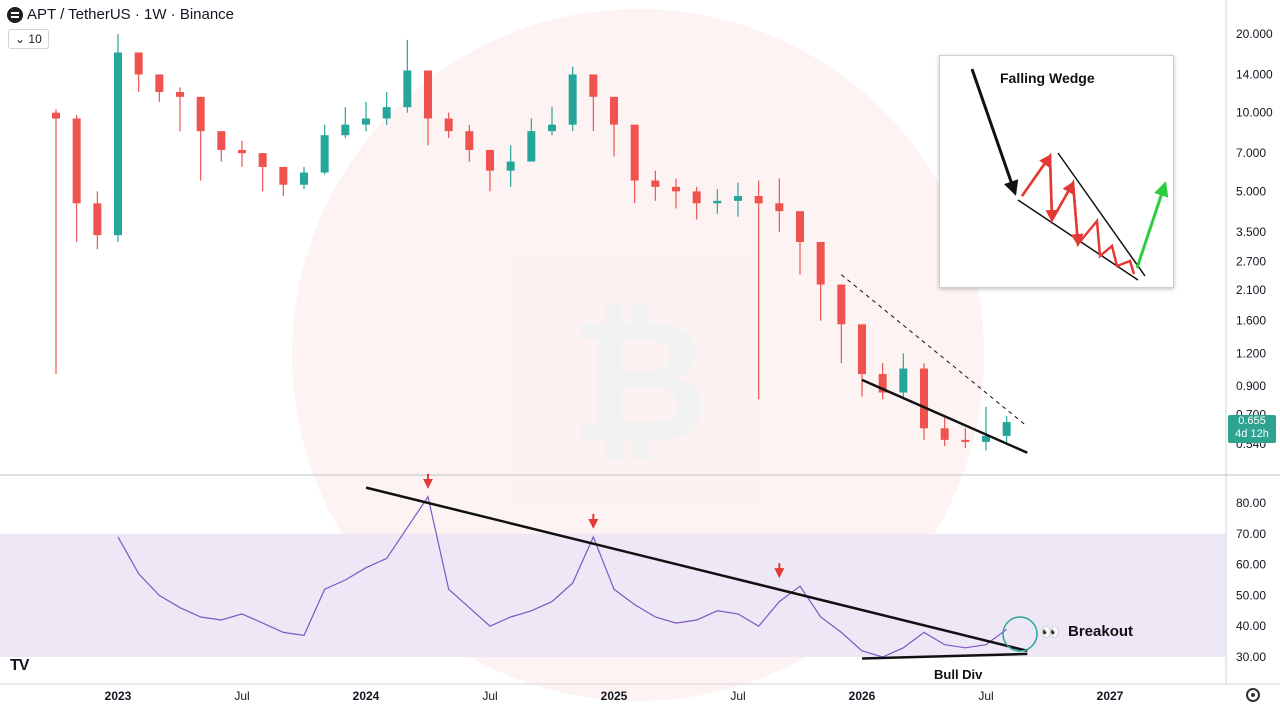 The width and height of the screenshot is (1280, 709). I want to click on volume-badge-value: 10, so click(35, 39).